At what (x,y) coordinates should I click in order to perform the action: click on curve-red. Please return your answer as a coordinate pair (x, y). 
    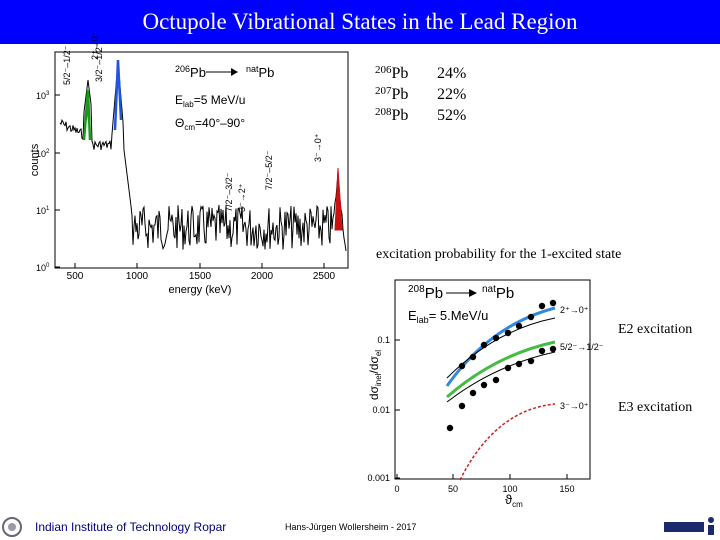
    Looking at the image, I should click on (507, 442).